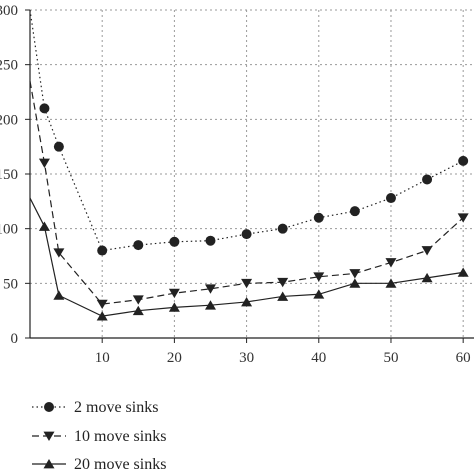 Image resolution: width=474 pixels, height=474 pixels. I want to click on y-tick-label: 200, so click(9, 120).